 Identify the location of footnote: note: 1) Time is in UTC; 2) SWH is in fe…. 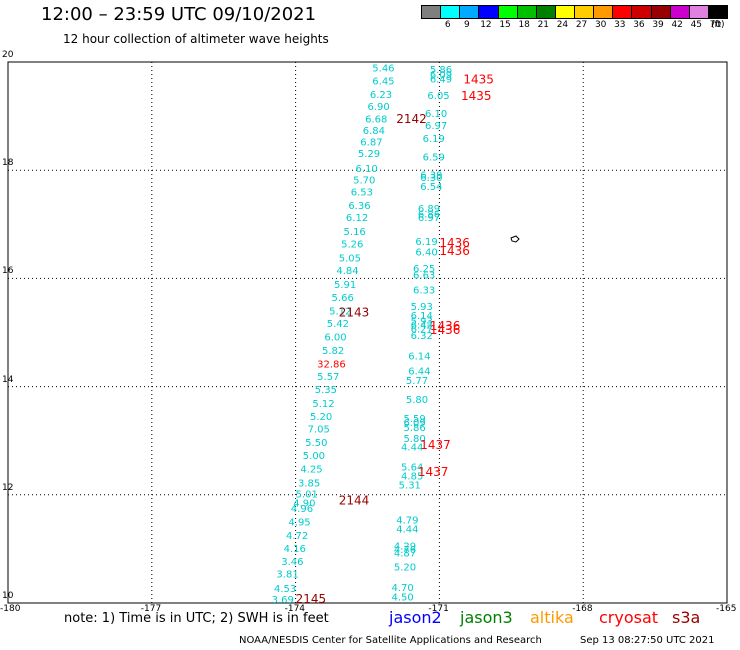
(196, 618).